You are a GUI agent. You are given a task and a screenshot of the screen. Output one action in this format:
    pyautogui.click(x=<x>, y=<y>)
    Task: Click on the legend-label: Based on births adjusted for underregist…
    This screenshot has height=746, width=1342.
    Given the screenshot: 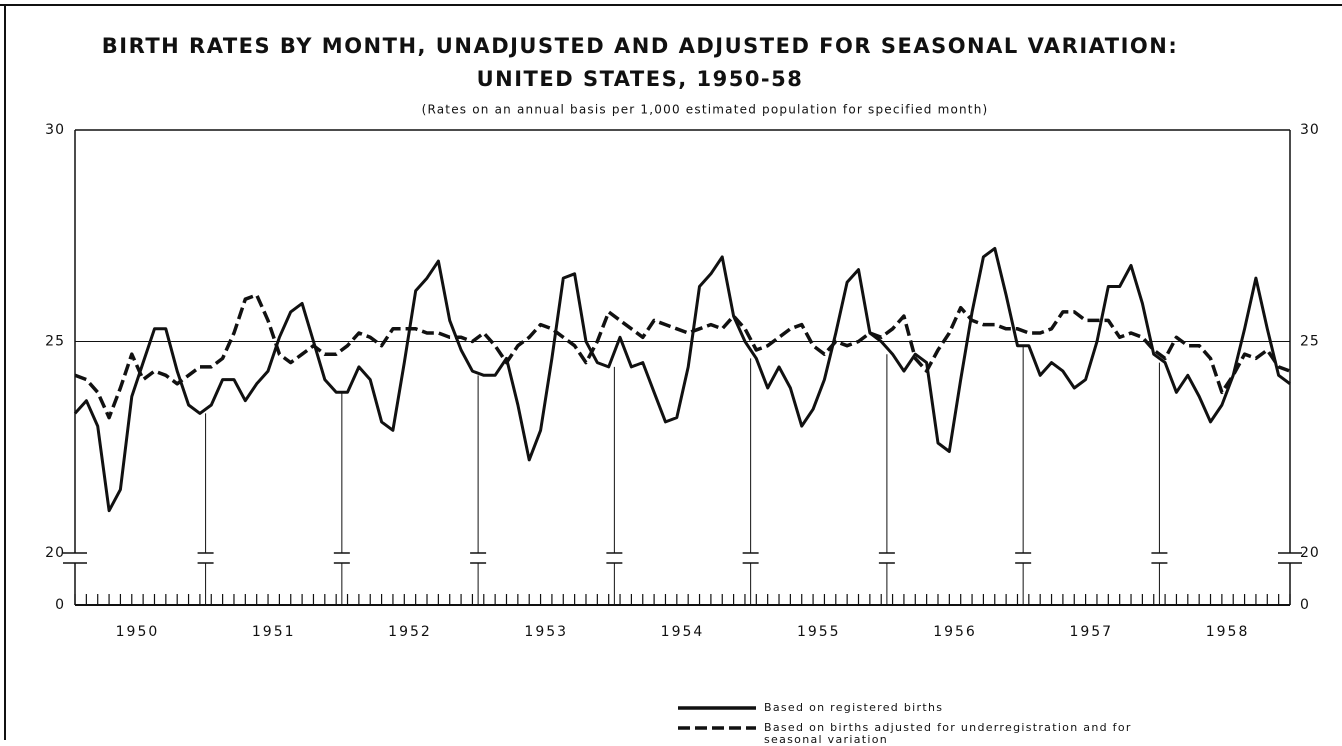 What is the action you would take?
    pyautogui.click(x=948, y=733)
    